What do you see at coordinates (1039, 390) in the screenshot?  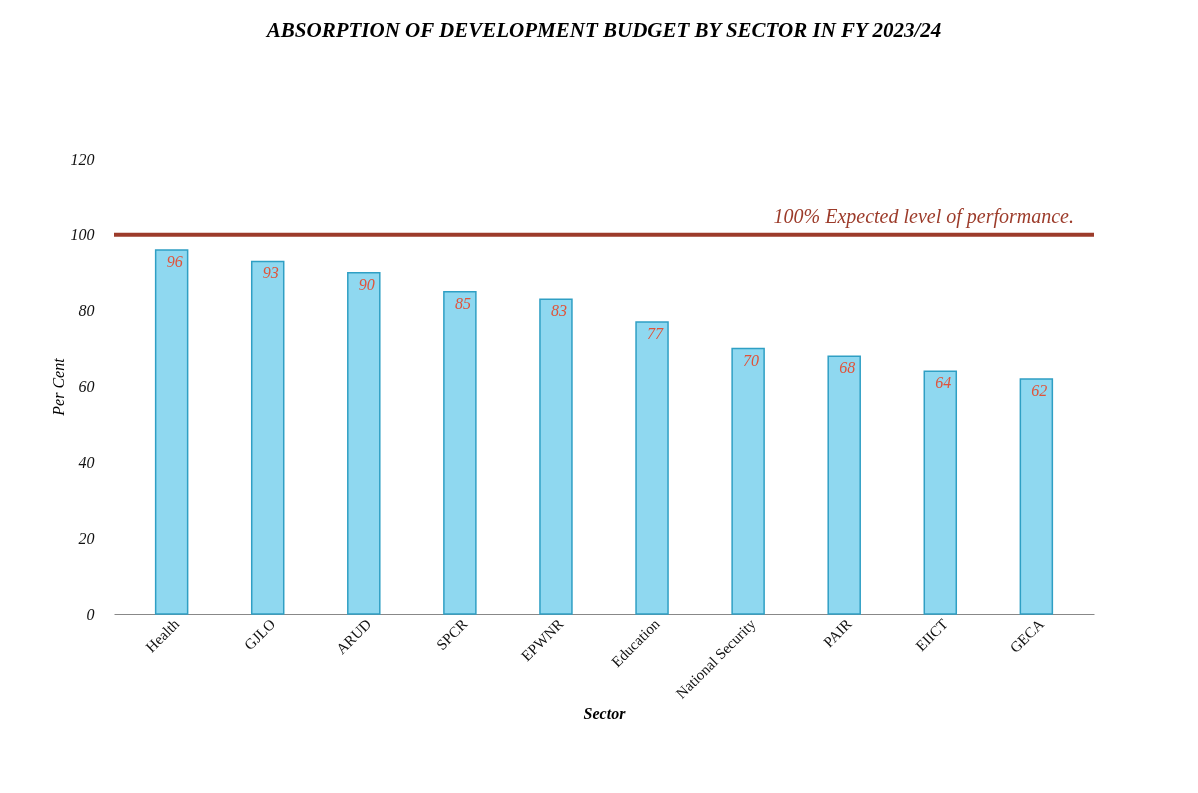 I see `data-label: 62` at bounding box center [1039, 390].